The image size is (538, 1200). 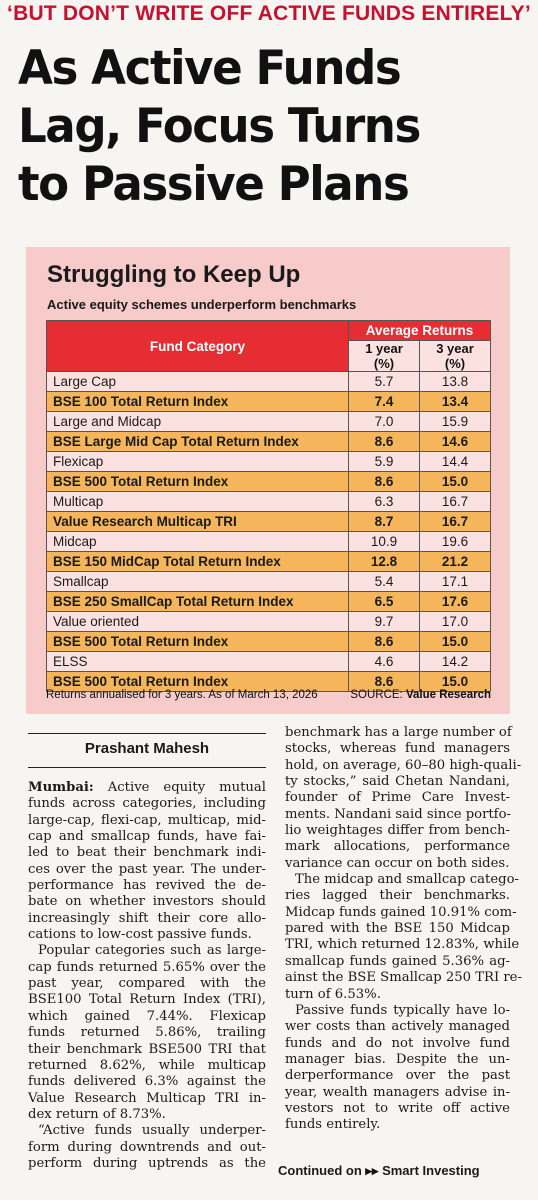 I want to click on article-line: ces over the past year. The under-, so click(x=147, y=869).